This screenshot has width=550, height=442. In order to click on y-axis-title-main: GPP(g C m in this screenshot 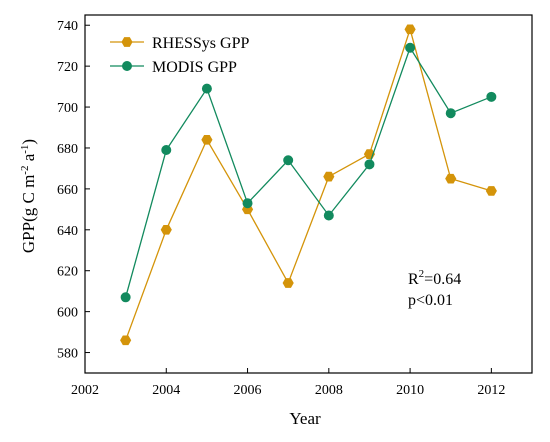, I will do `click(28, 214)`.